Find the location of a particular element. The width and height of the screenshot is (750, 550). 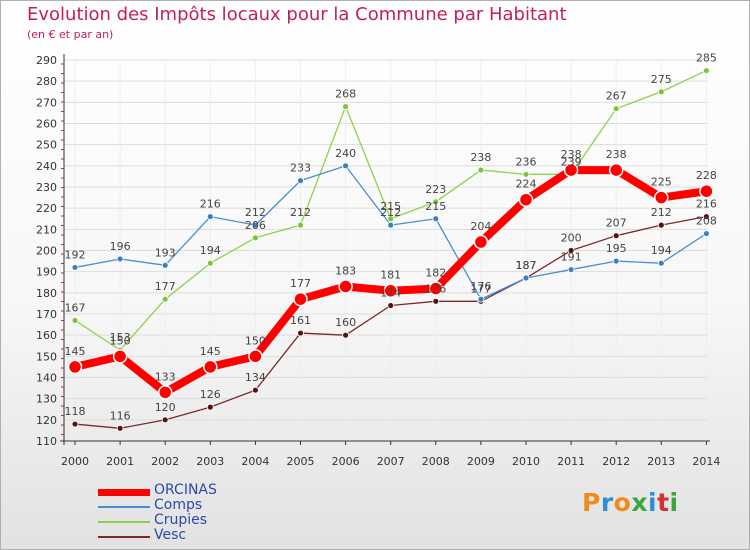

data-label-vesc: 160 is located at coordinates (345, 322).